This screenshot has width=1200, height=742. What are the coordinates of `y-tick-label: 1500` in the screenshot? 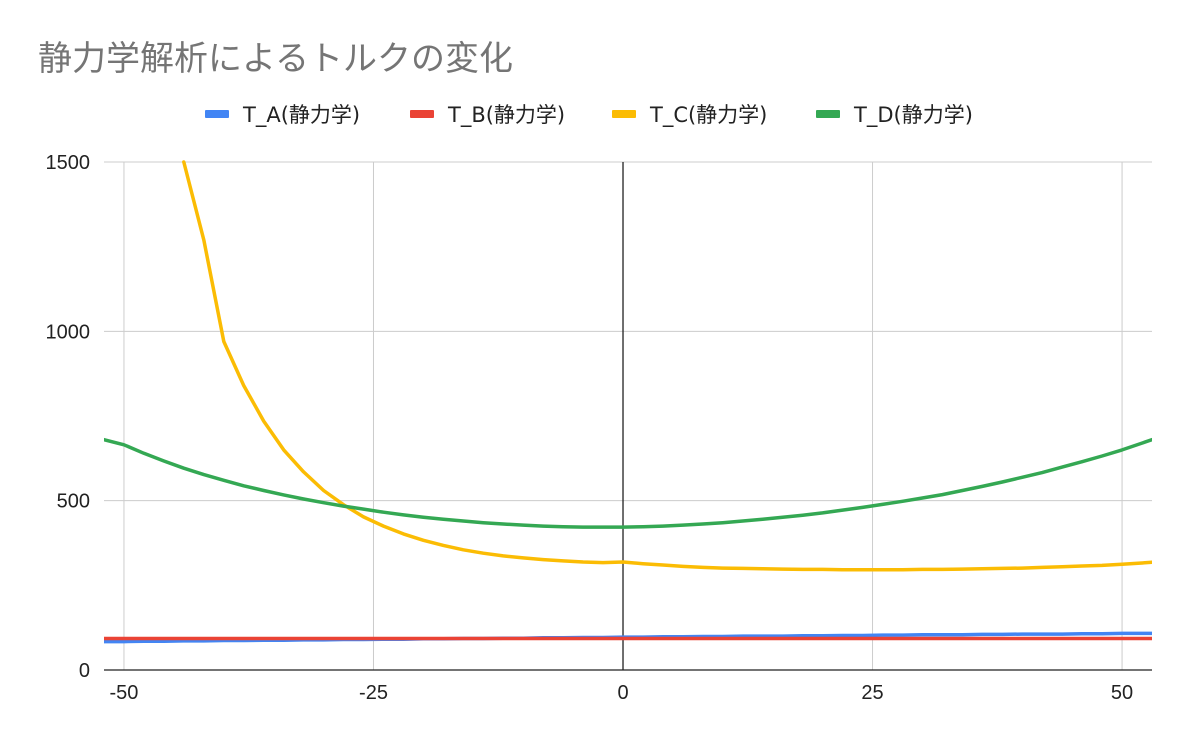 It's located at (68, 163).